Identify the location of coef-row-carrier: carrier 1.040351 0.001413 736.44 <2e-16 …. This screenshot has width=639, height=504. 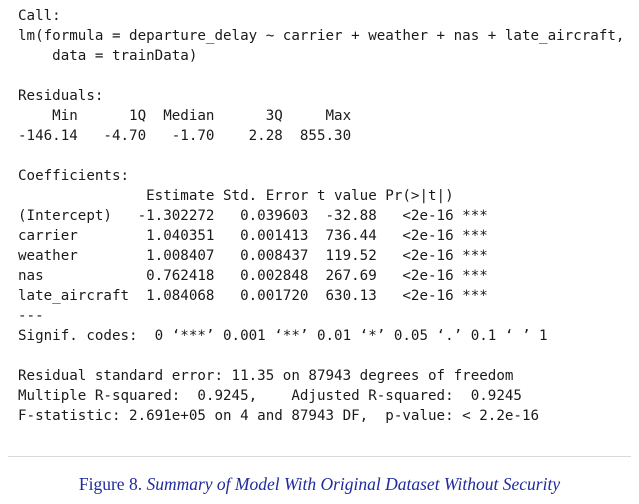
(253, 236).